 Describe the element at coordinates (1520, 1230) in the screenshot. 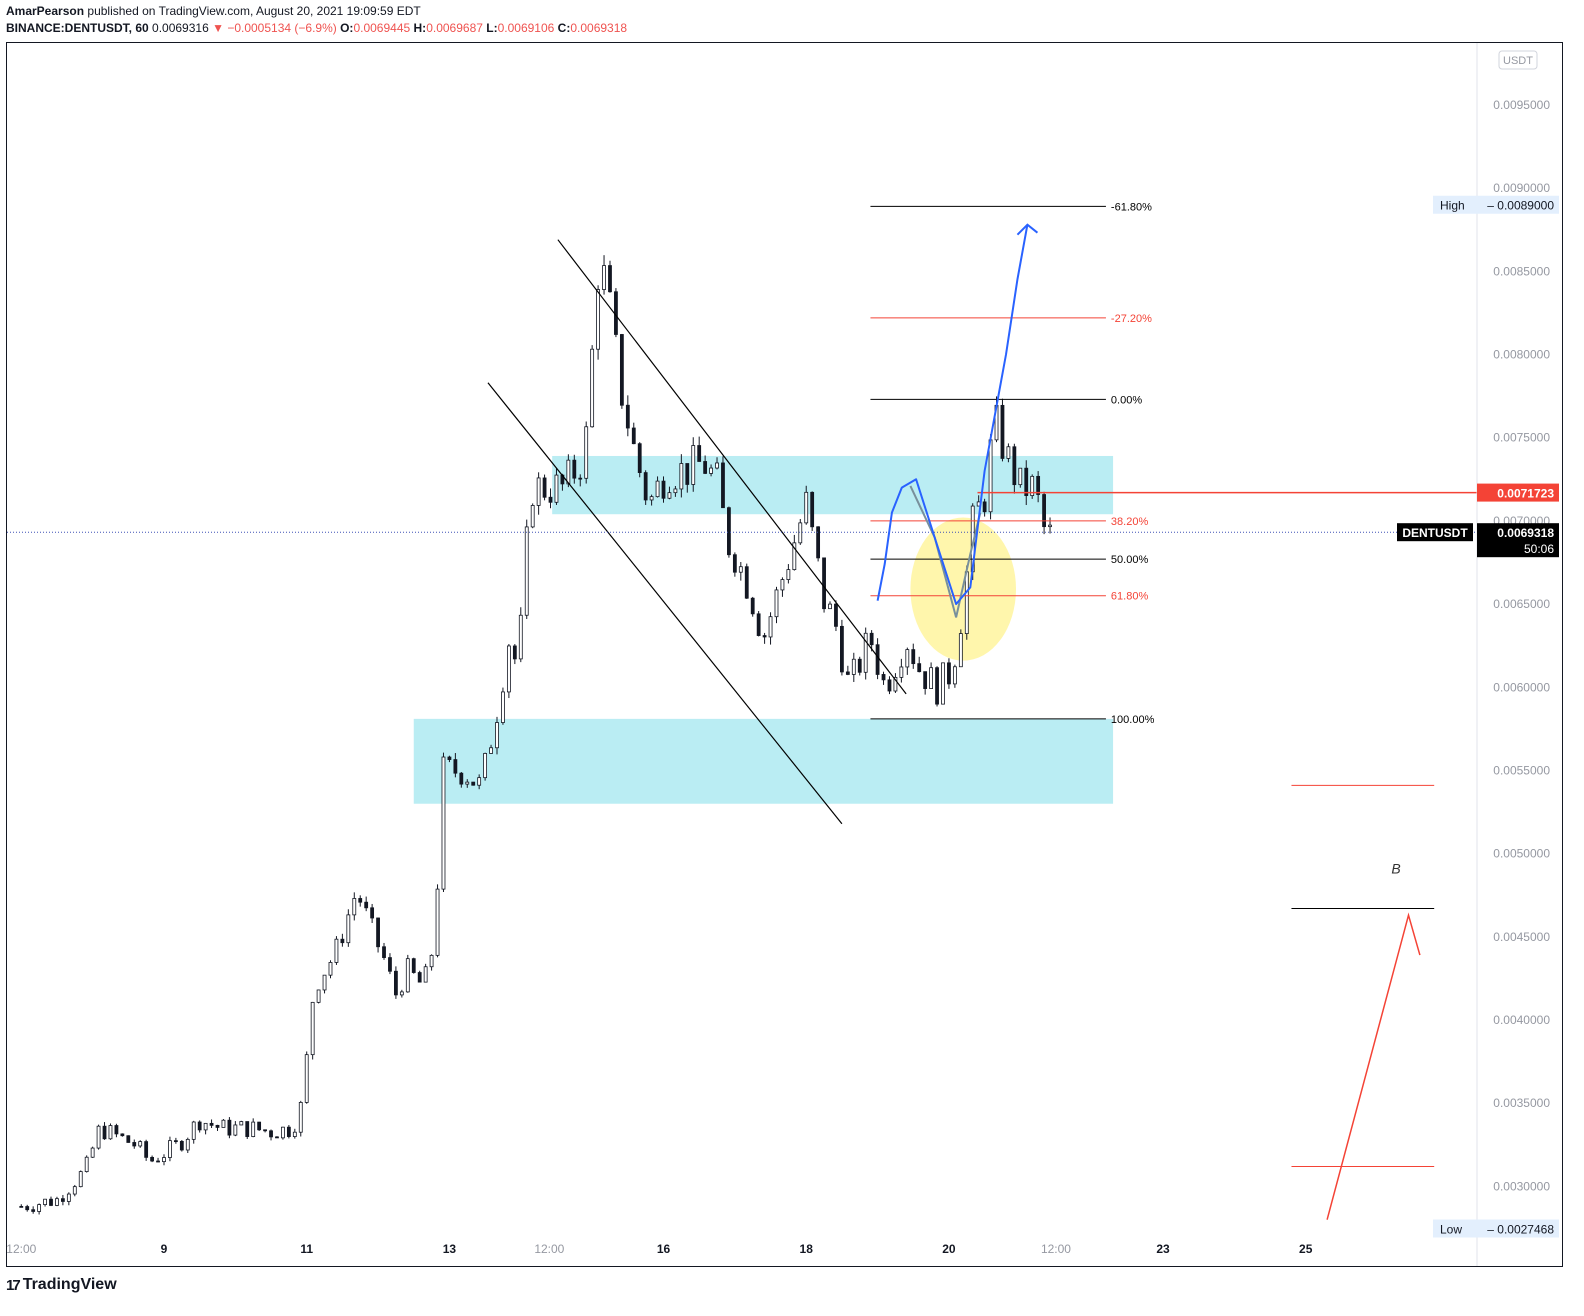

I see `low-price-value: – 0.0027468` at that location.